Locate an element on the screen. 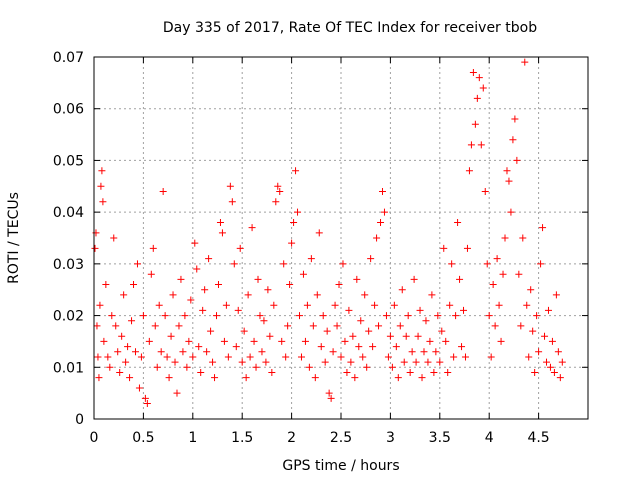 The width and height of the screenshot is (640, 480). x-tick-label: 2 is located at coordinates (291, 438).